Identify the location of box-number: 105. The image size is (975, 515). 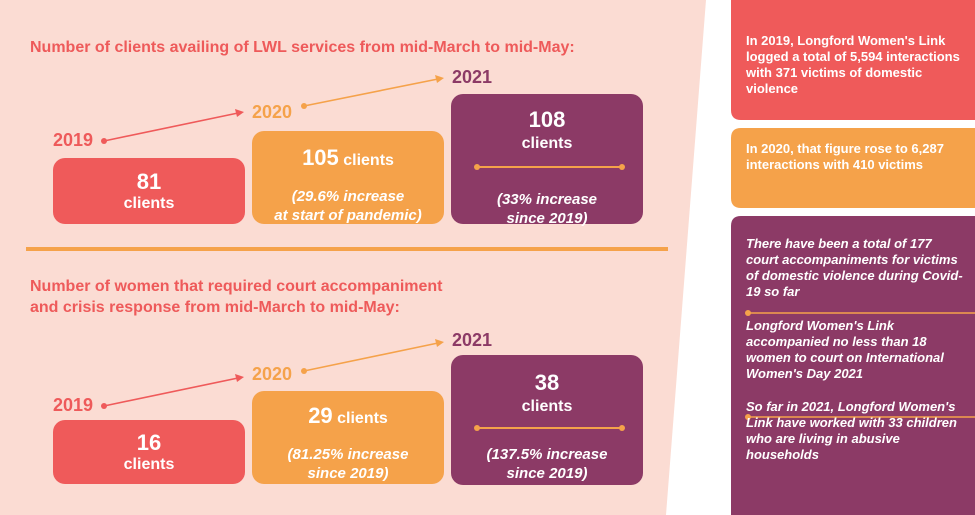
(320, 157).